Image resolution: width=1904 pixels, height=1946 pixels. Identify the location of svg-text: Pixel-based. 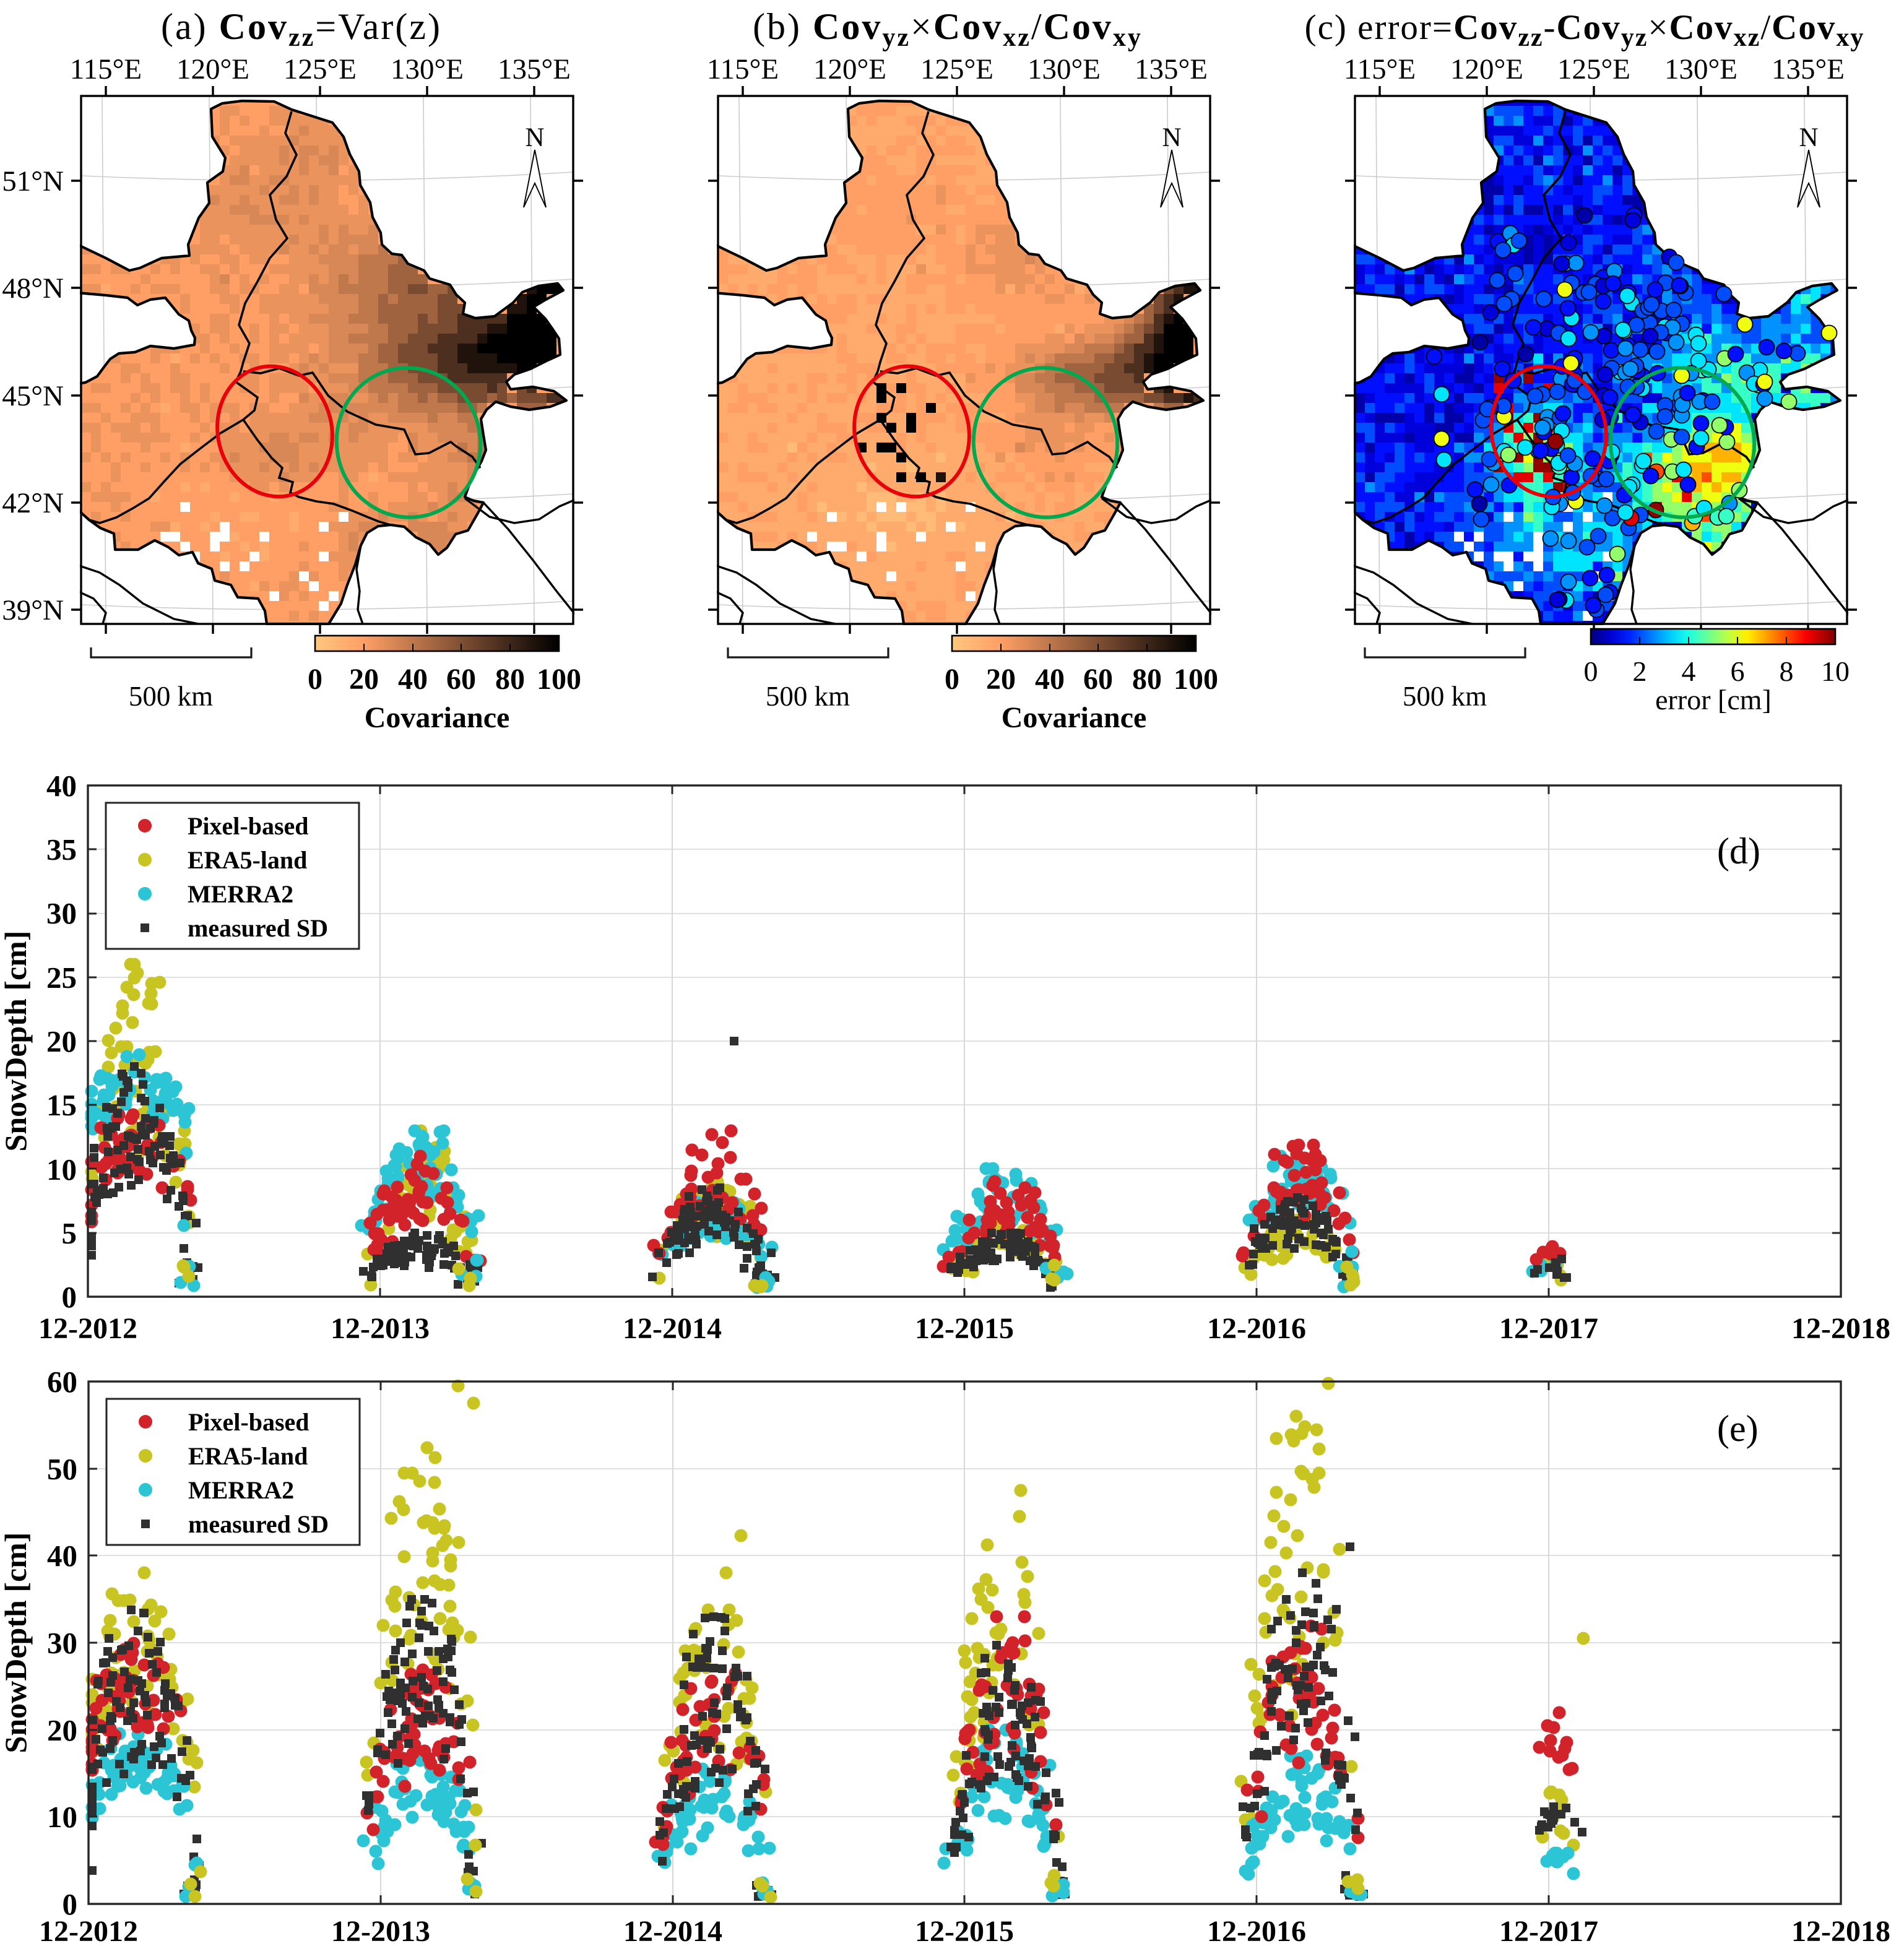
(249, 826).